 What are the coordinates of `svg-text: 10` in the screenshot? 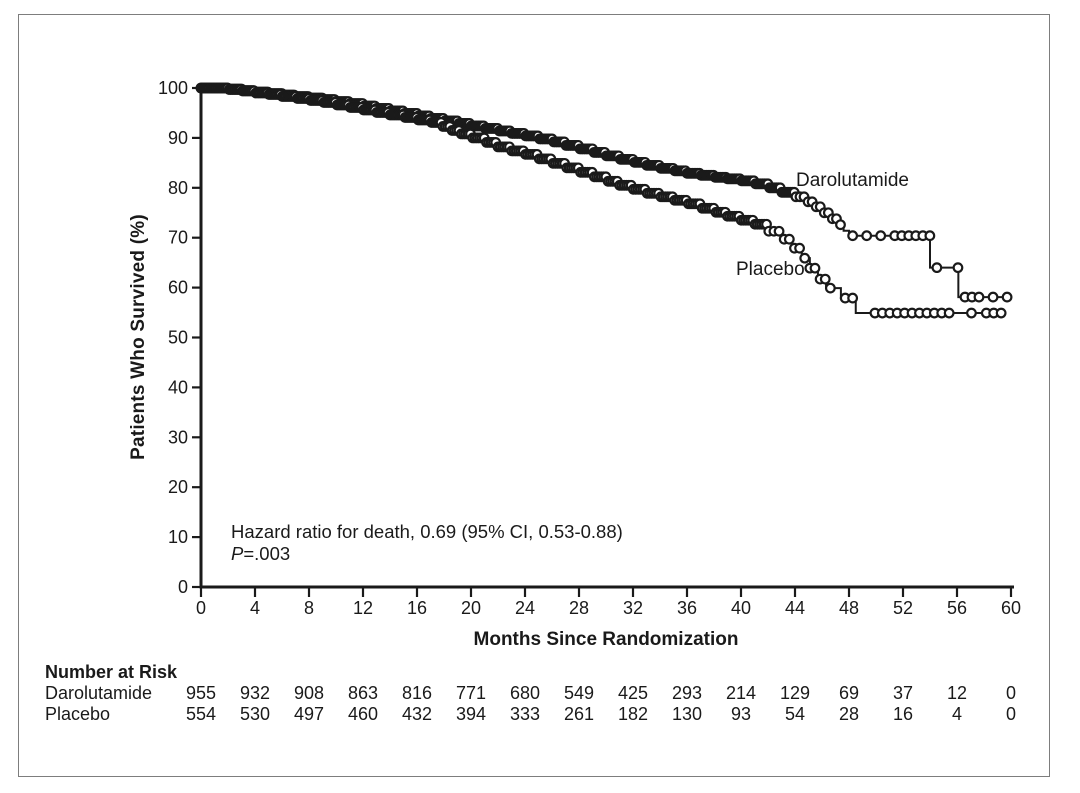 It's located at (178, 537).